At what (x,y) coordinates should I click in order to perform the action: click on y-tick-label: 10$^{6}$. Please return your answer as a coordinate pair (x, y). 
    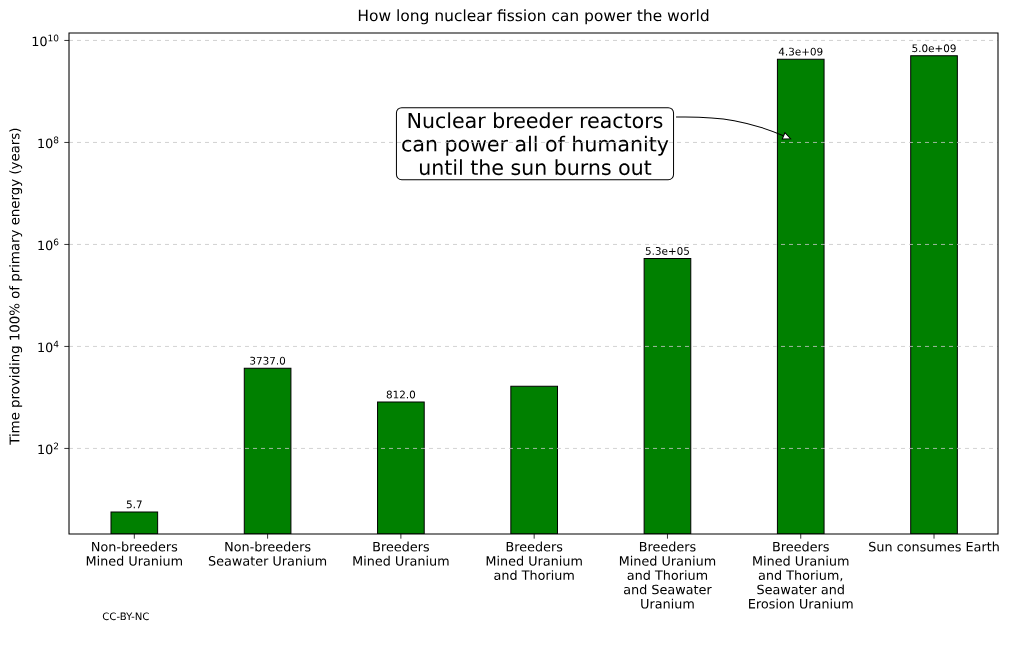
    Looking at the image, I should click on (48, 244).